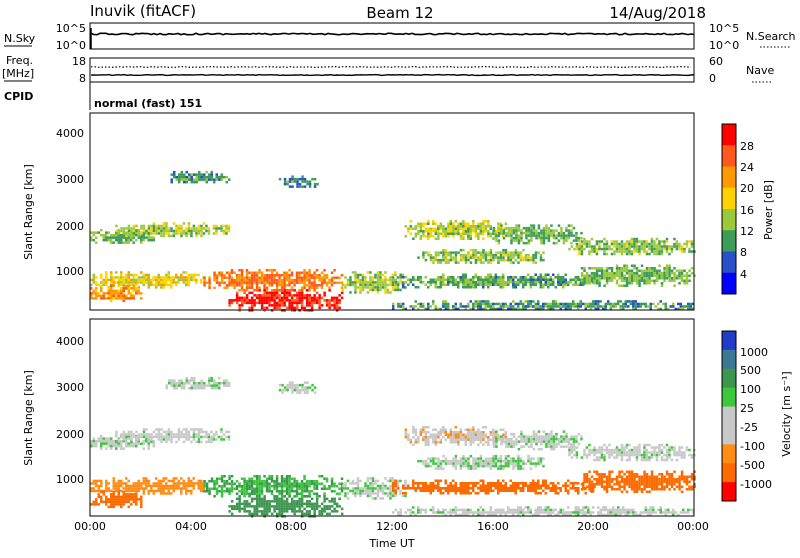 Image resolution: width=800 pixels, height=558 pixels. Describe the element at coordinates (724, 28) in the screenshot. I see `nsearch-tick-top: 10^5` at that location.